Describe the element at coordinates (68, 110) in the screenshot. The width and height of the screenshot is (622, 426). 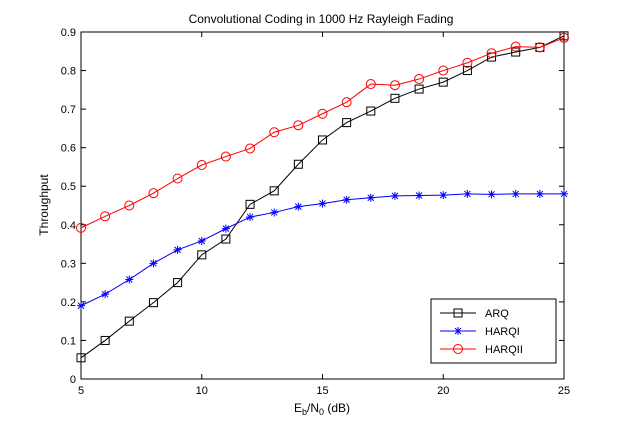
I see `y-tick-label: 0.7` at that location.